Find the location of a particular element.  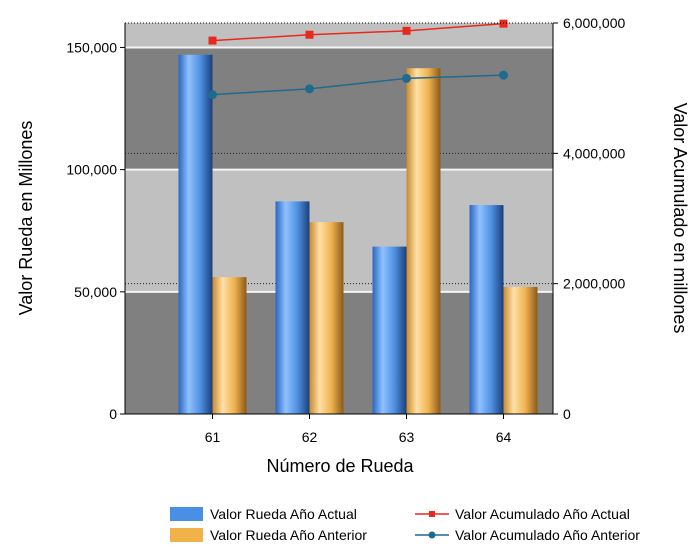

legend-label: Valor Acumulado Año Actual is located at coordinates (542, 514).